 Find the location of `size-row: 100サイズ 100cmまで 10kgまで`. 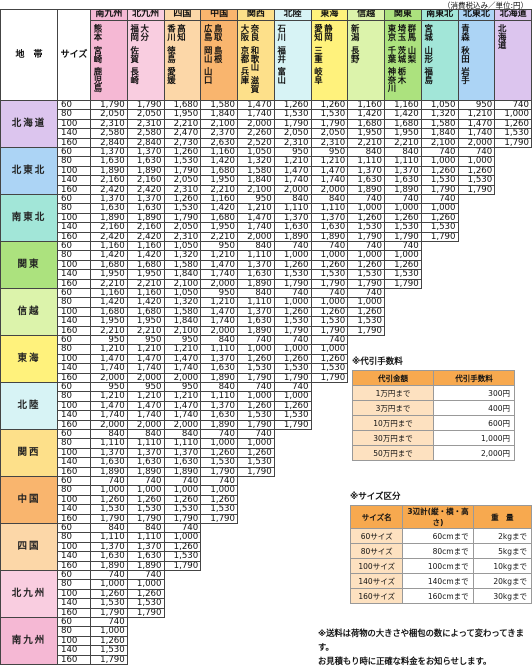

size-row: 100サイズ 100cmまで 10kgまで is located at coordinates (440, 566).